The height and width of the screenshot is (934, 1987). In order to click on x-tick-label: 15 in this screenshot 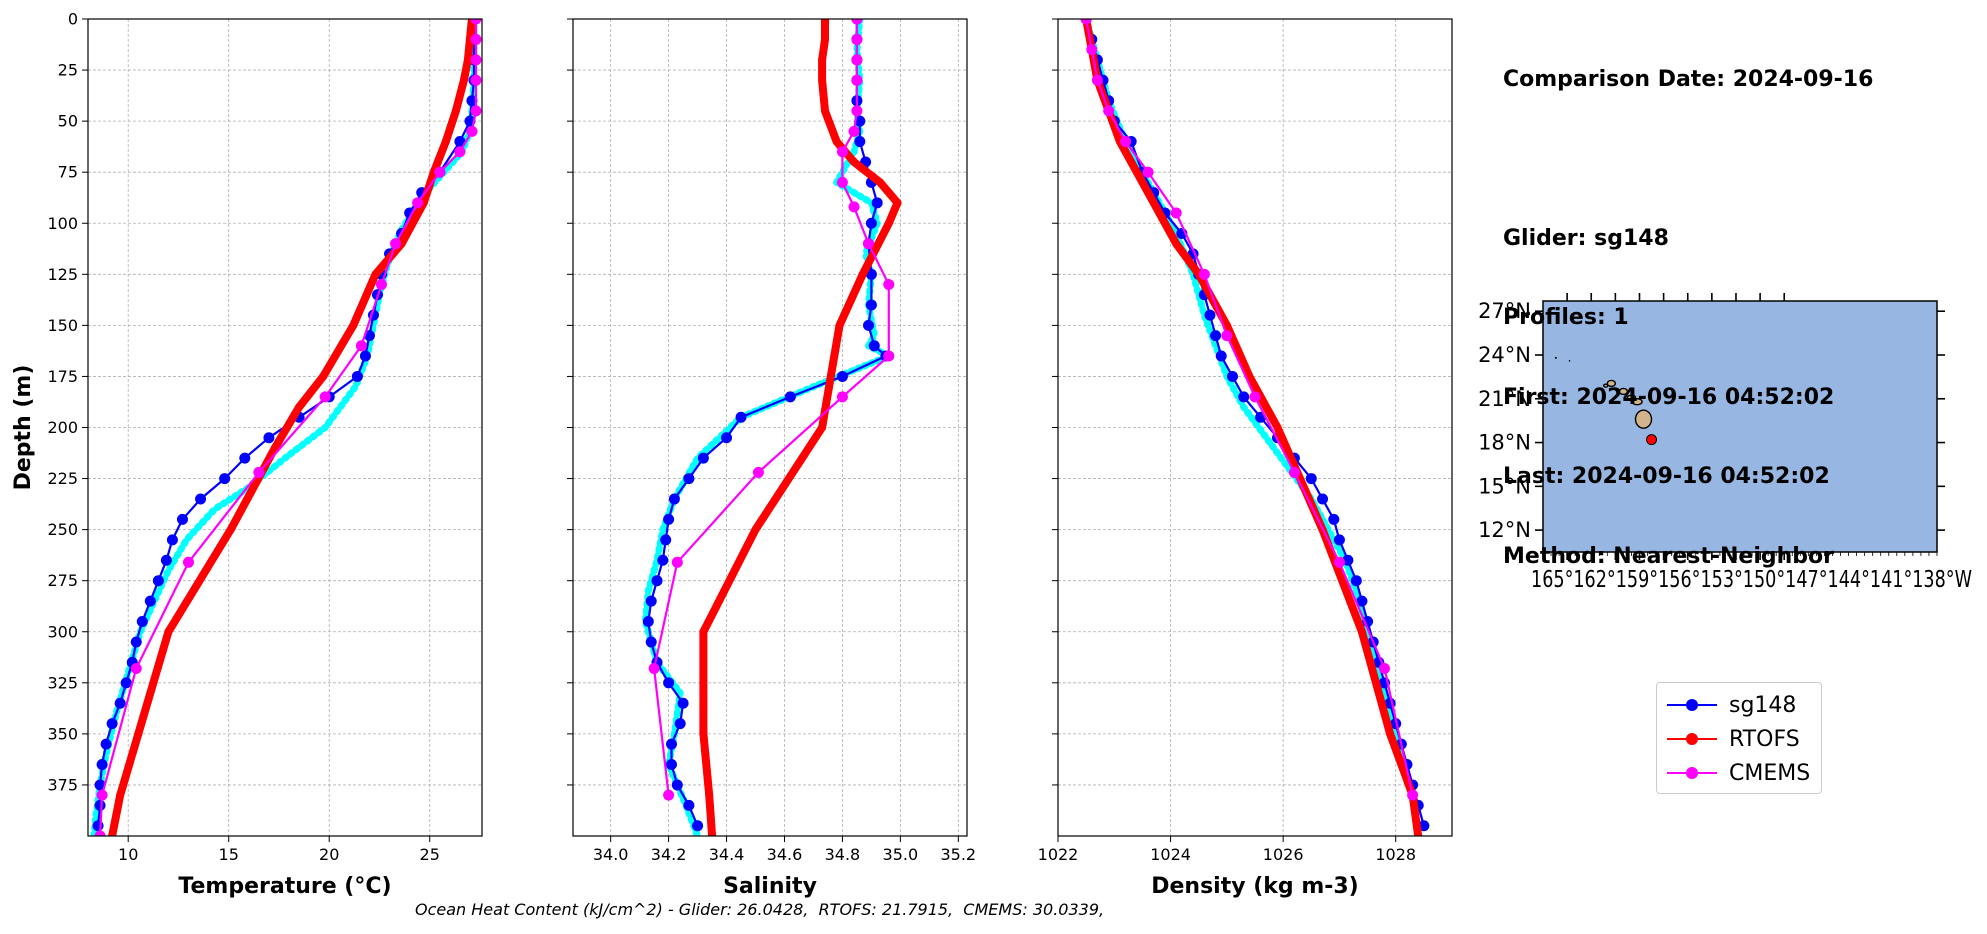, I will do `click(229, 854)`.